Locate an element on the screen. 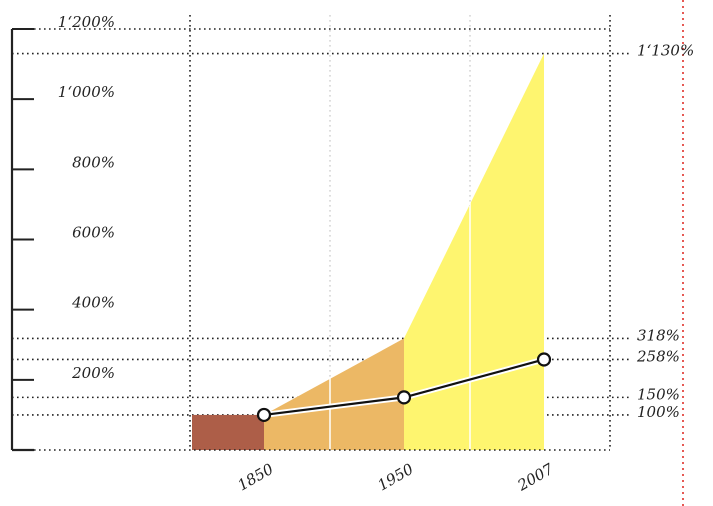 This screenshot has width=713, height=506. y-tick-label: 1‘000% is located at coordinates (86, 92).